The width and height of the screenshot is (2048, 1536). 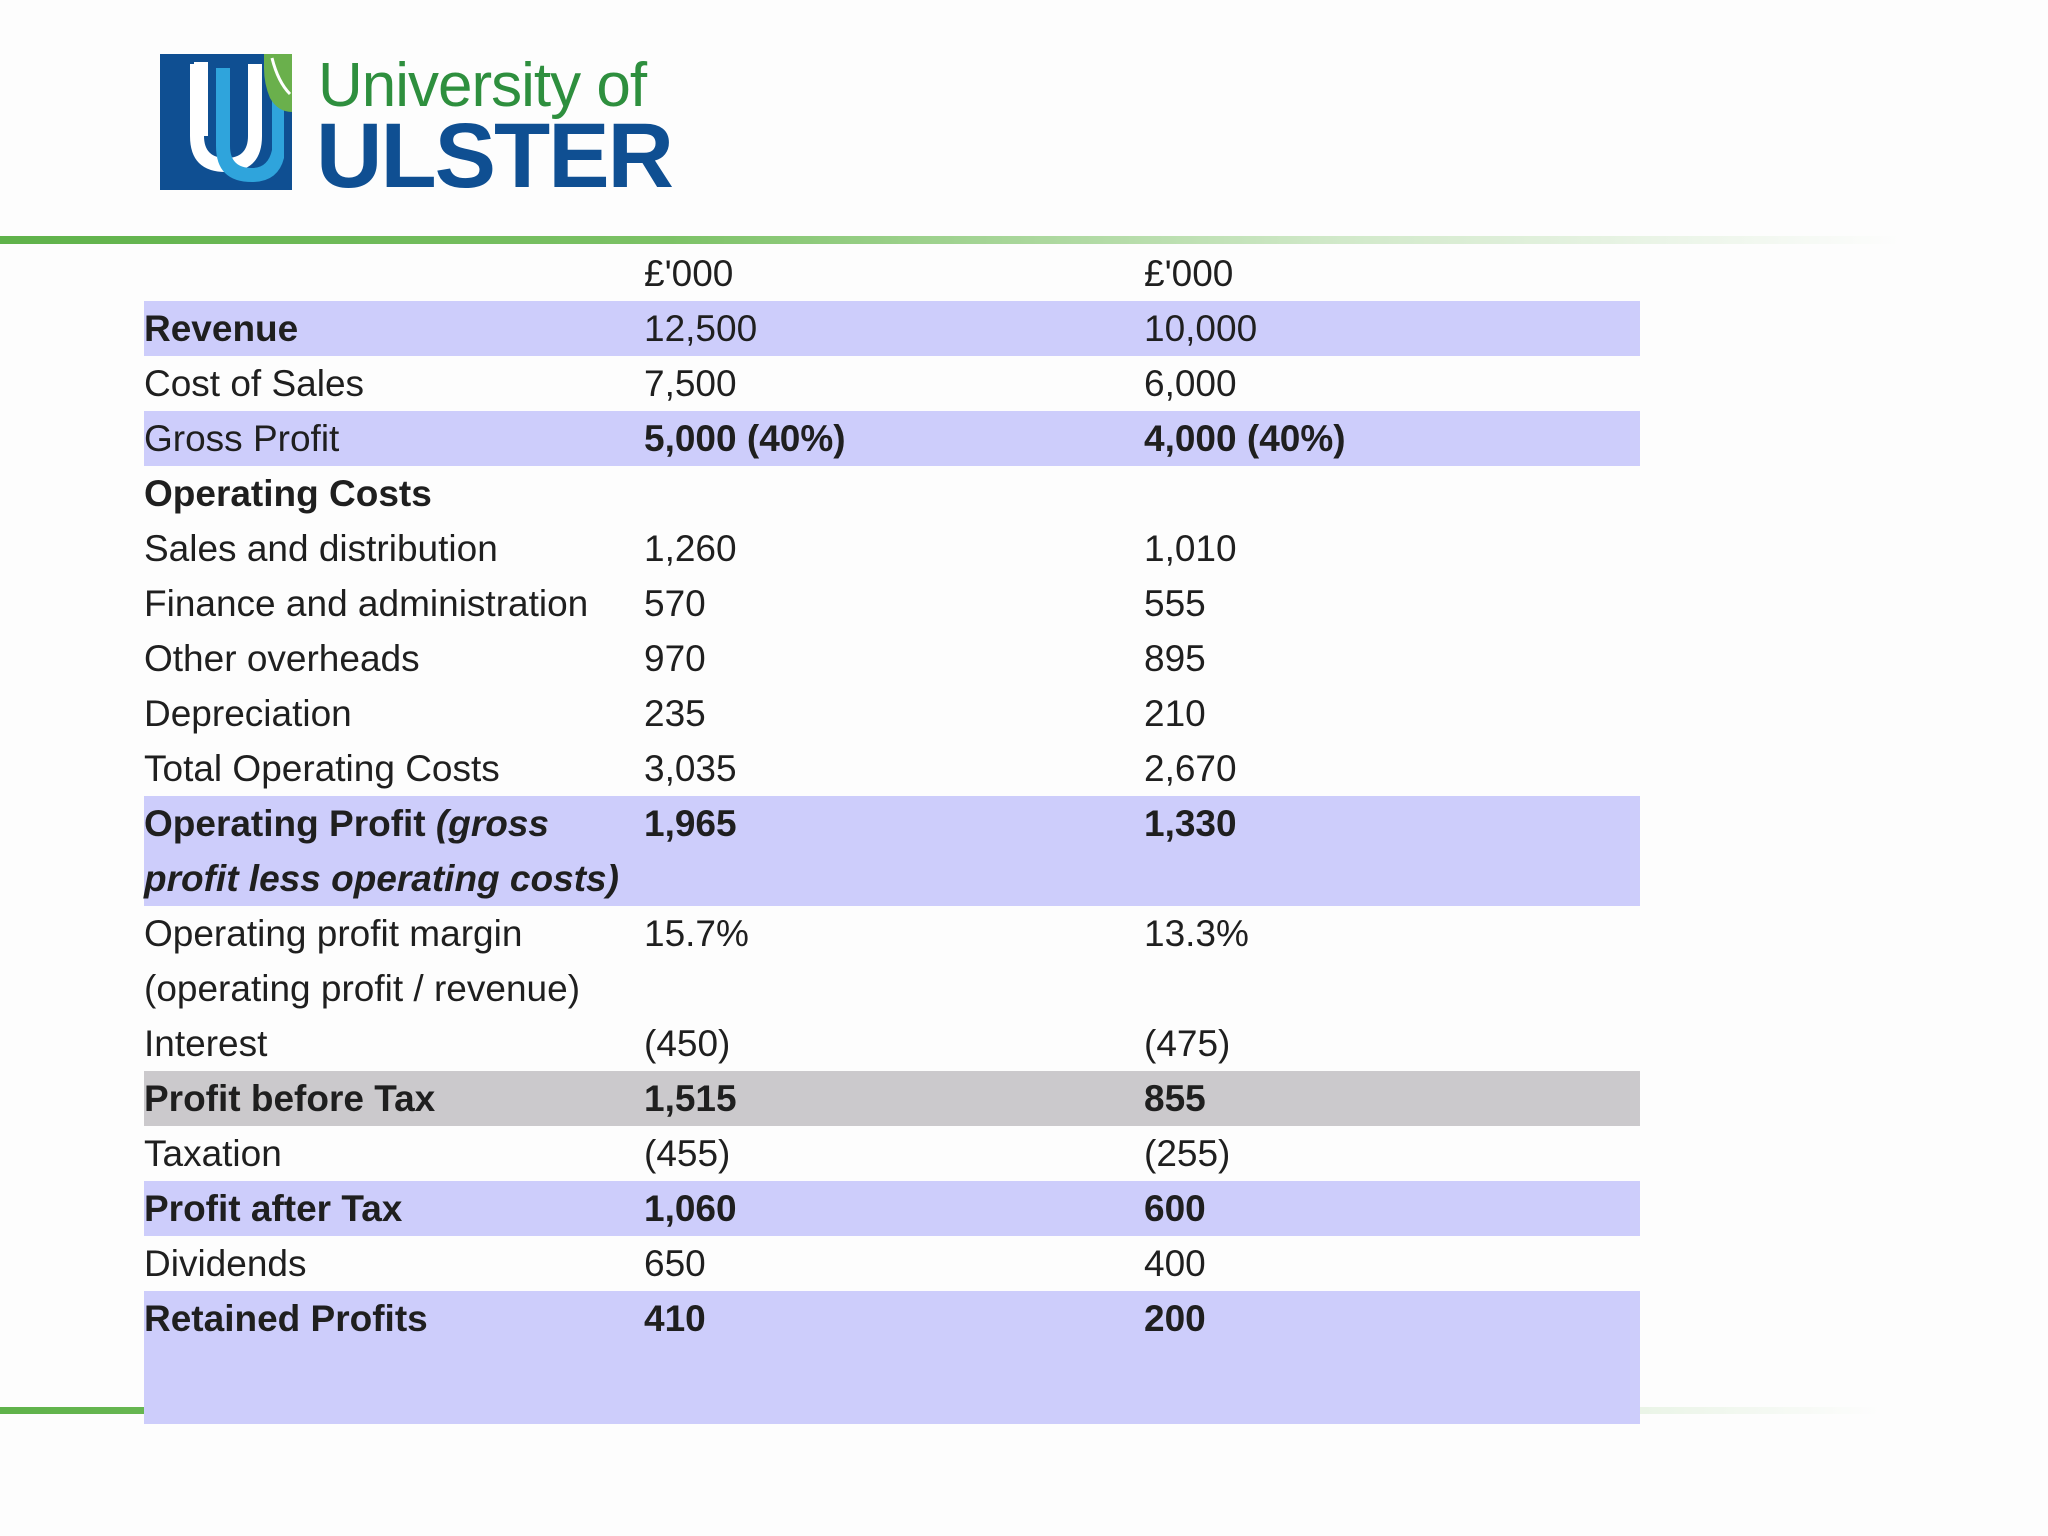 What do you see at coordinates (1175, 713) in the screenshot?
I see `row-value-col2: 210` at bounding box center [1175, 713].